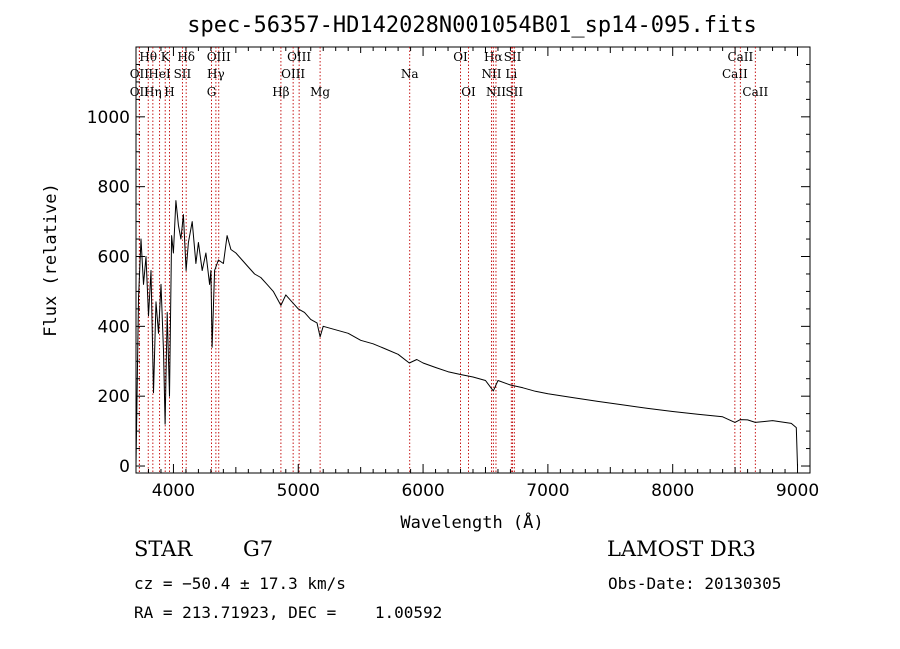 The image size is (900, 649). I want to click on marker-label: Hβ, so click(280, 92).